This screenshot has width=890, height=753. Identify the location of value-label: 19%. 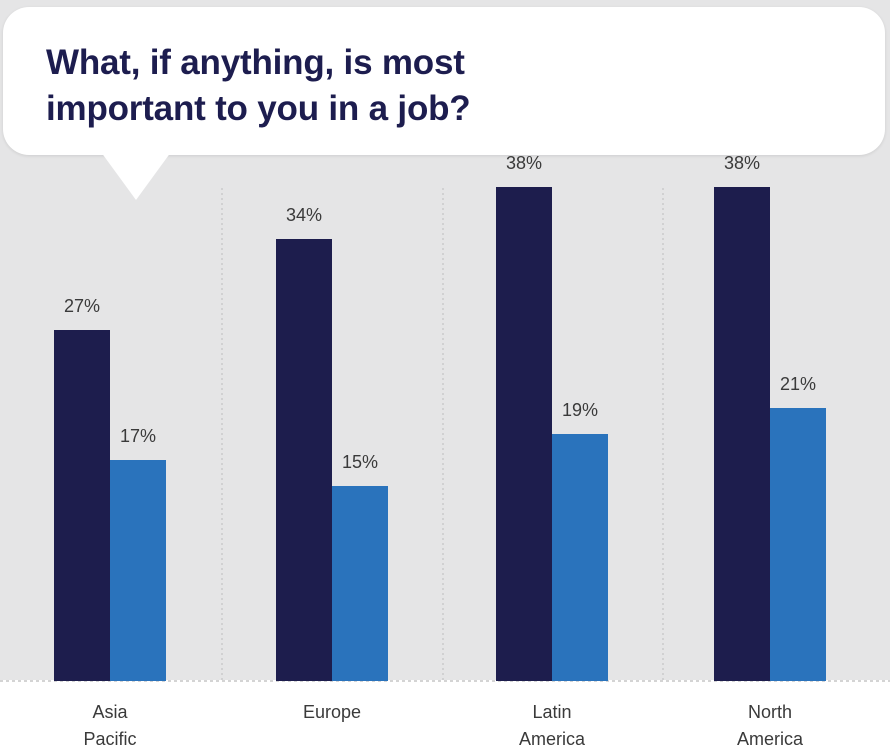
(580, 410).